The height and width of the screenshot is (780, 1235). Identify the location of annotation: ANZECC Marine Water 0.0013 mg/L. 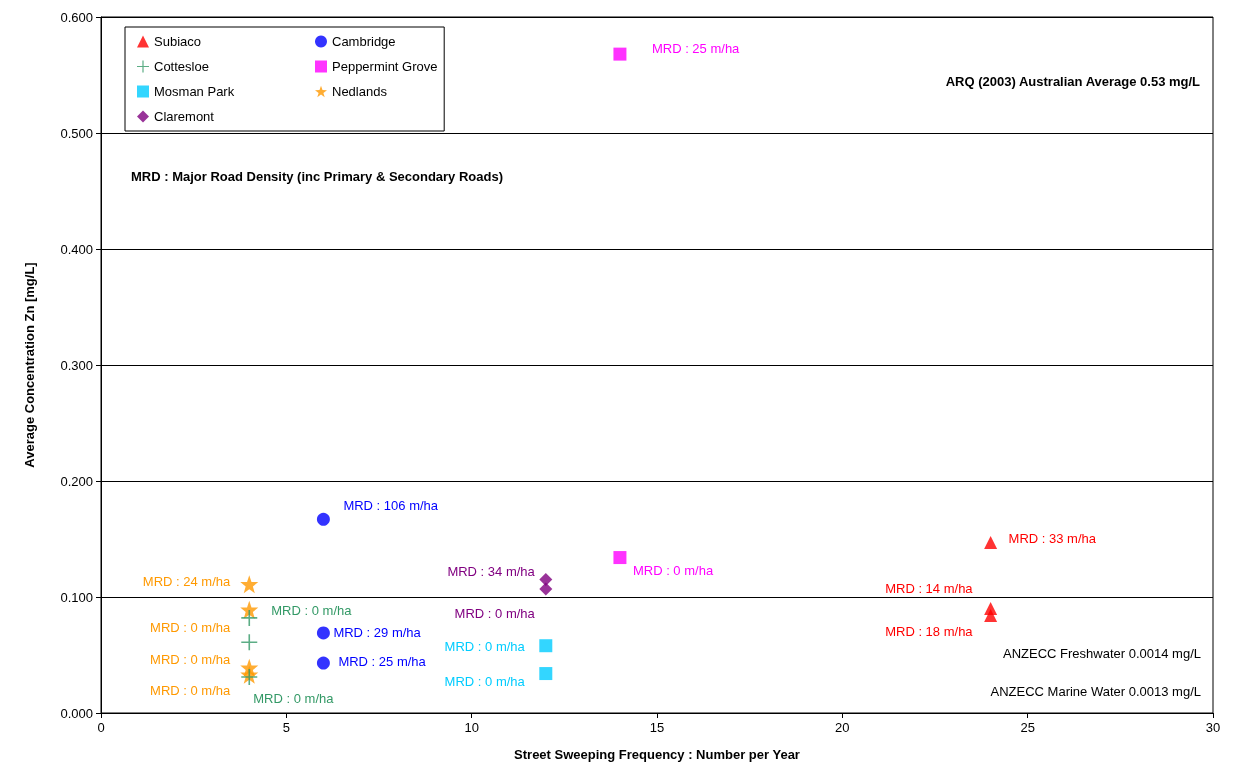
(1095, 691).